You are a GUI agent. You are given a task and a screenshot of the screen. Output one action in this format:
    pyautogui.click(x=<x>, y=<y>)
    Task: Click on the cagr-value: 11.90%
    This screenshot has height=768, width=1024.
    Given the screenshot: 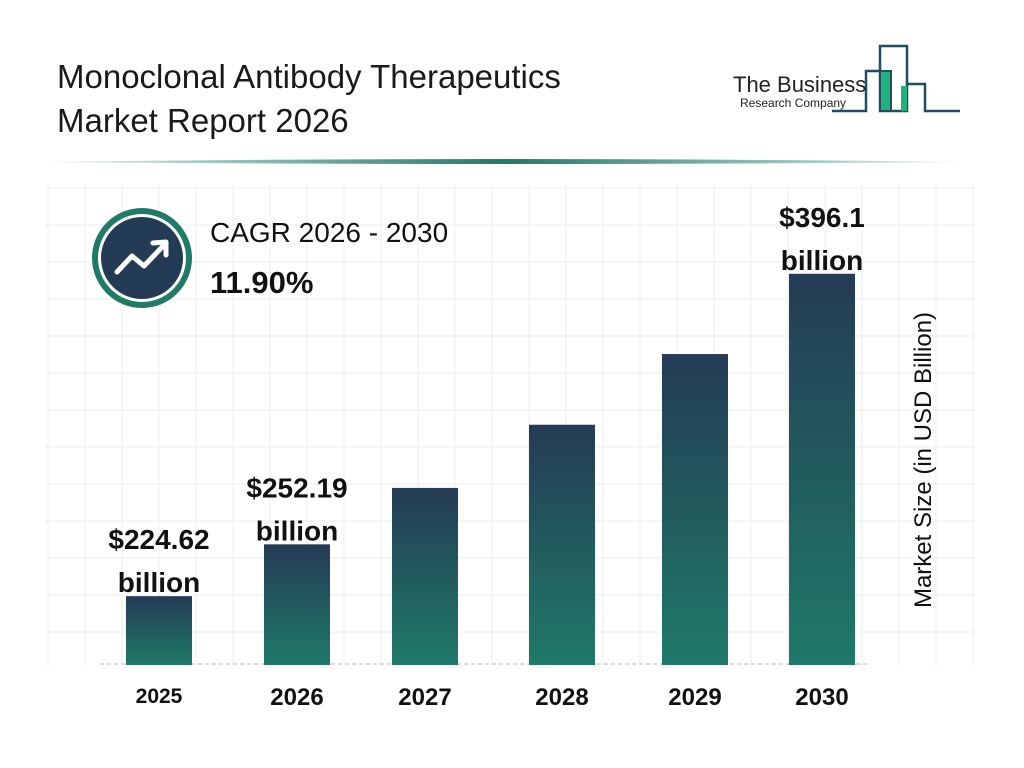 What is the action you would take?
    pyautogui.click(x=262, y=282)
    